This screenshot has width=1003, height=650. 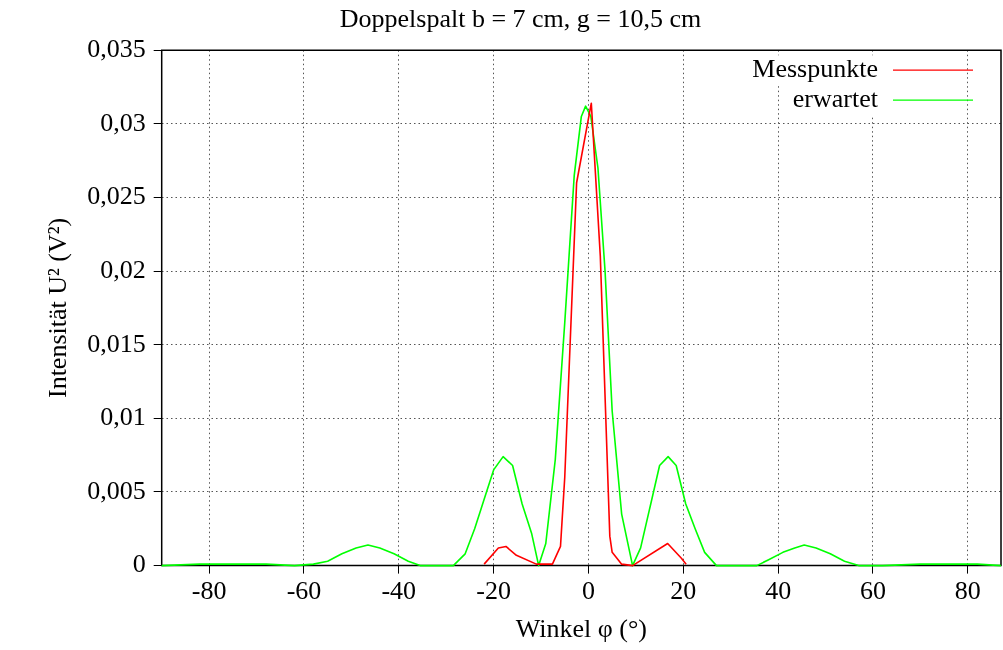 What do you see at coordinates (304, 591) in the screenshot?
I see `x-tick-label: -60` at bounding box center [304, 591].